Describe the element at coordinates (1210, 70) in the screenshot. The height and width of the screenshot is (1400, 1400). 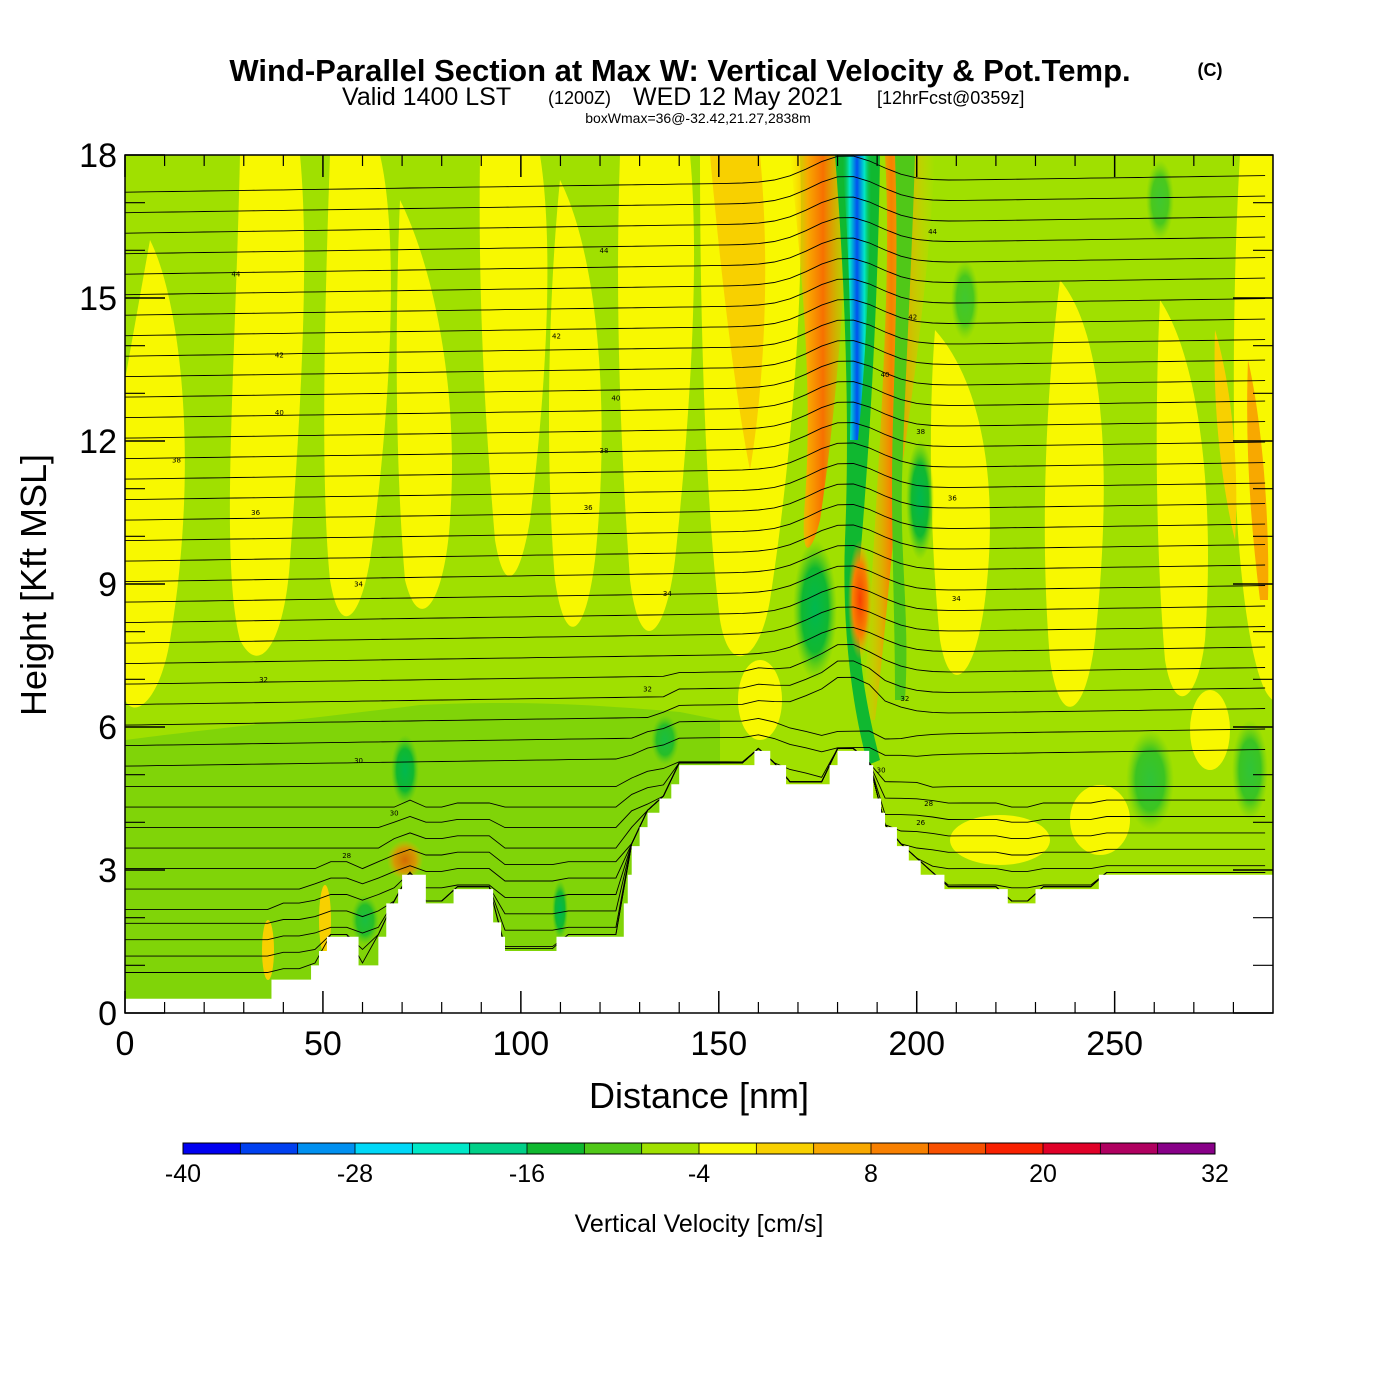
I see `title-mark: (C)` at that location.